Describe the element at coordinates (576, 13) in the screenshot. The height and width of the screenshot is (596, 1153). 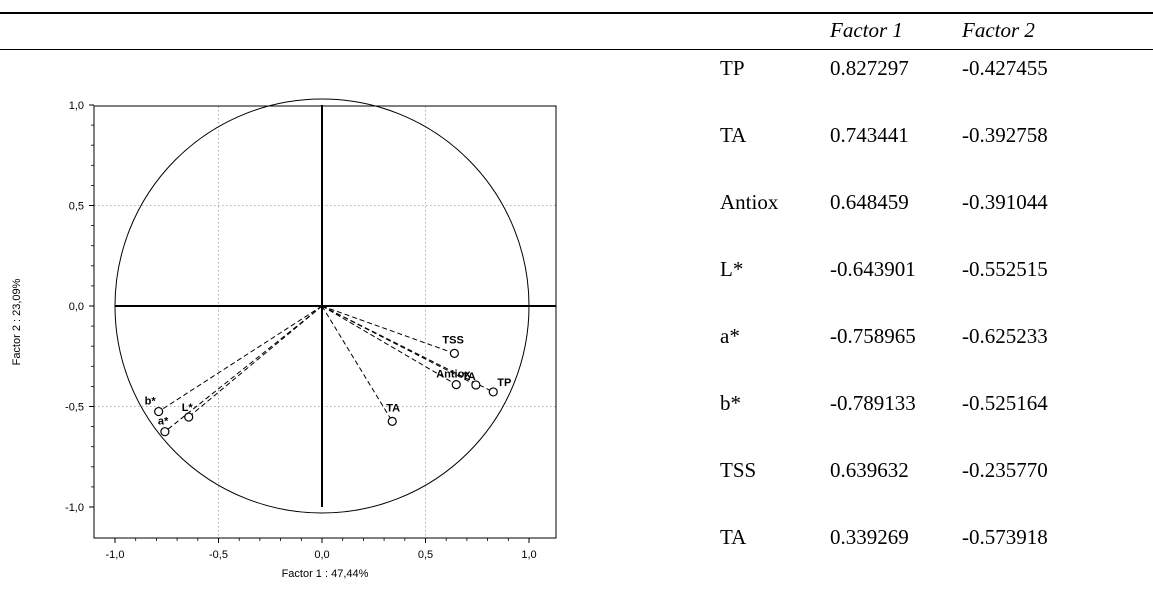
I see `table-top-rule` at that location.